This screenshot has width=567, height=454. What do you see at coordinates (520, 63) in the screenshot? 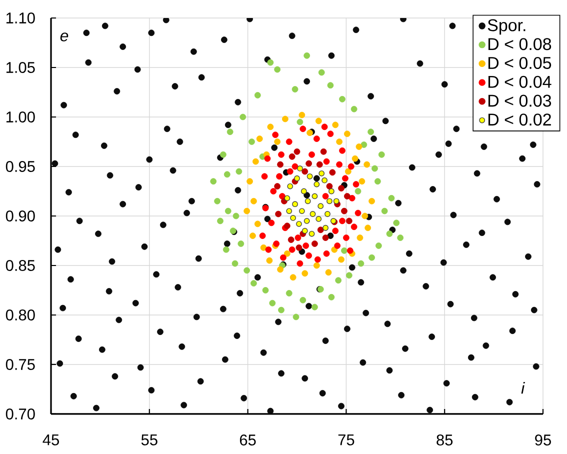
I see `legend-label: D < 0.05` at bounding box center [520, 63].